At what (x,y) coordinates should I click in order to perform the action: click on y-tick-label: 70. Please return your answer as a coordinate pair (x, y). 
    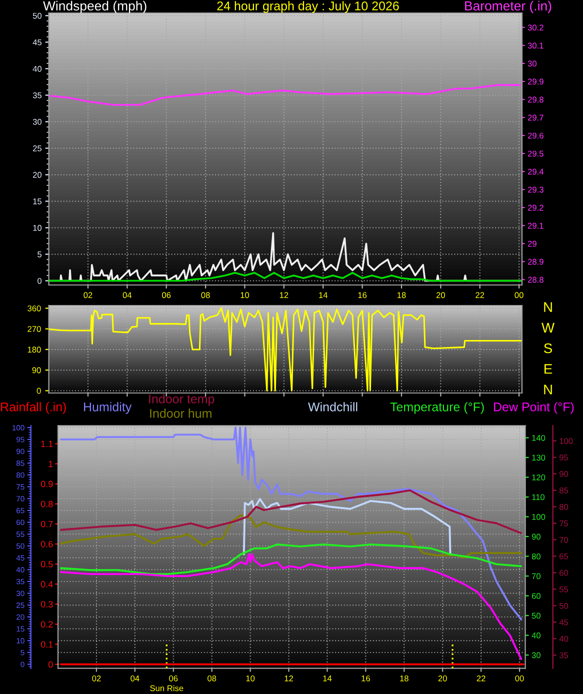
    Looking at the image, I should click on (564, 539).